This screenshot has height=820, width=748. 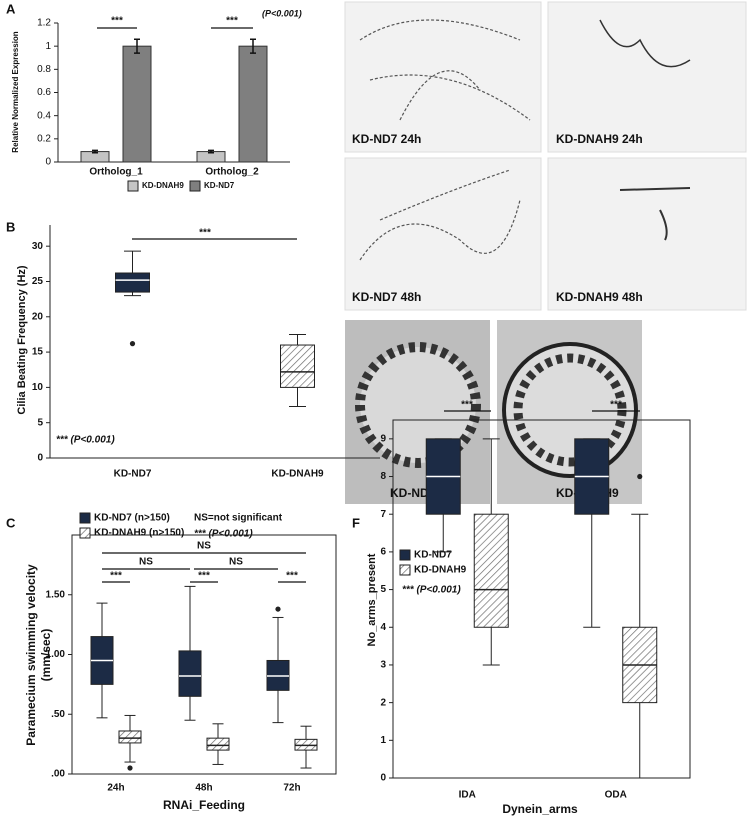 I want to click on x-tick-label: ODA, so click(x=616, y=795).